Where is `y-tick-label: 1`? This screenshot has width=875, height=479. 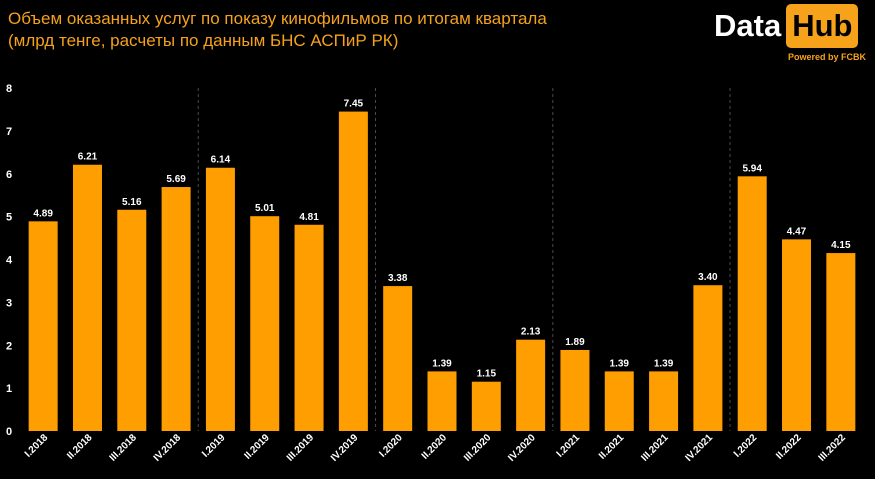 y-tick-label: 1 is located at coordinates (9, 389).